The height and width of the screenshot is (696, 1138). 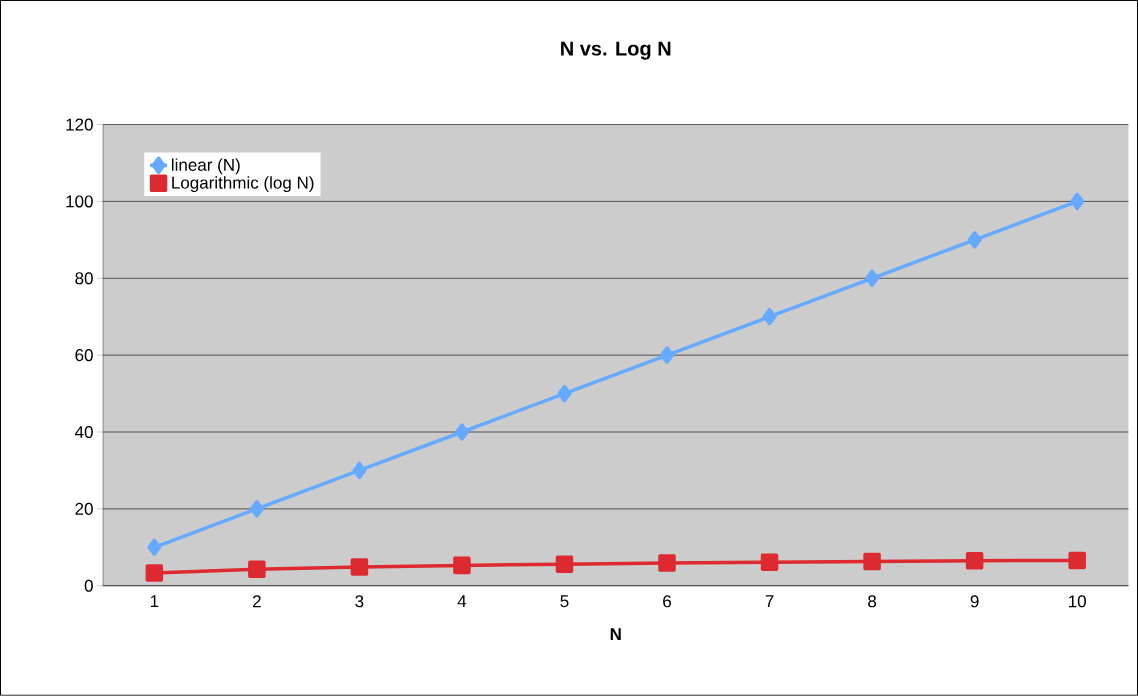 I want to click on legend-label: Logarithmic (log N), so click(x=243, y=184).